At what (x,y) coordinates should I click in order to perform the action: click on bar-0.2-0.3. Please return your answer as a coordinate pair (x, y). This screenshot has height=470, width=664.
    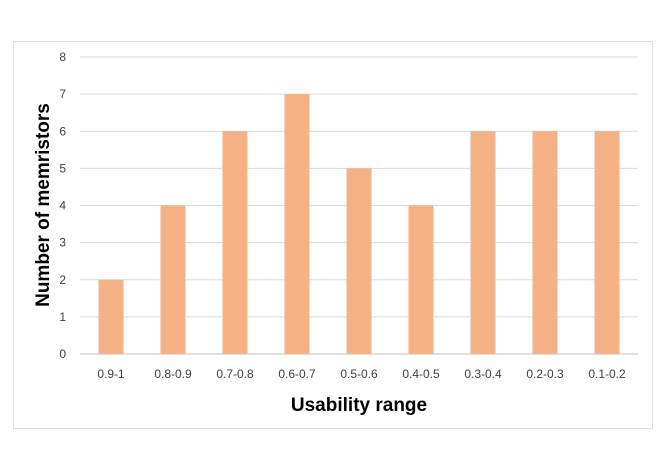
    Looking at the image, I should click on (545, 242).